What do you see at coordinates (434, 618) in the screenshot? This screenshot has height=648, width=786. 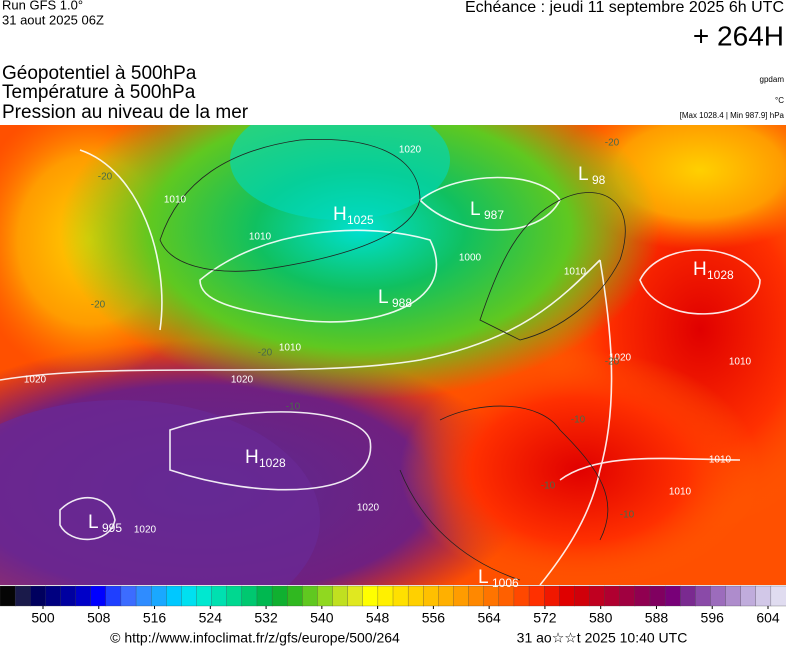 I see `colorbar-tick-label: 556` at bounding box center [434, 618].